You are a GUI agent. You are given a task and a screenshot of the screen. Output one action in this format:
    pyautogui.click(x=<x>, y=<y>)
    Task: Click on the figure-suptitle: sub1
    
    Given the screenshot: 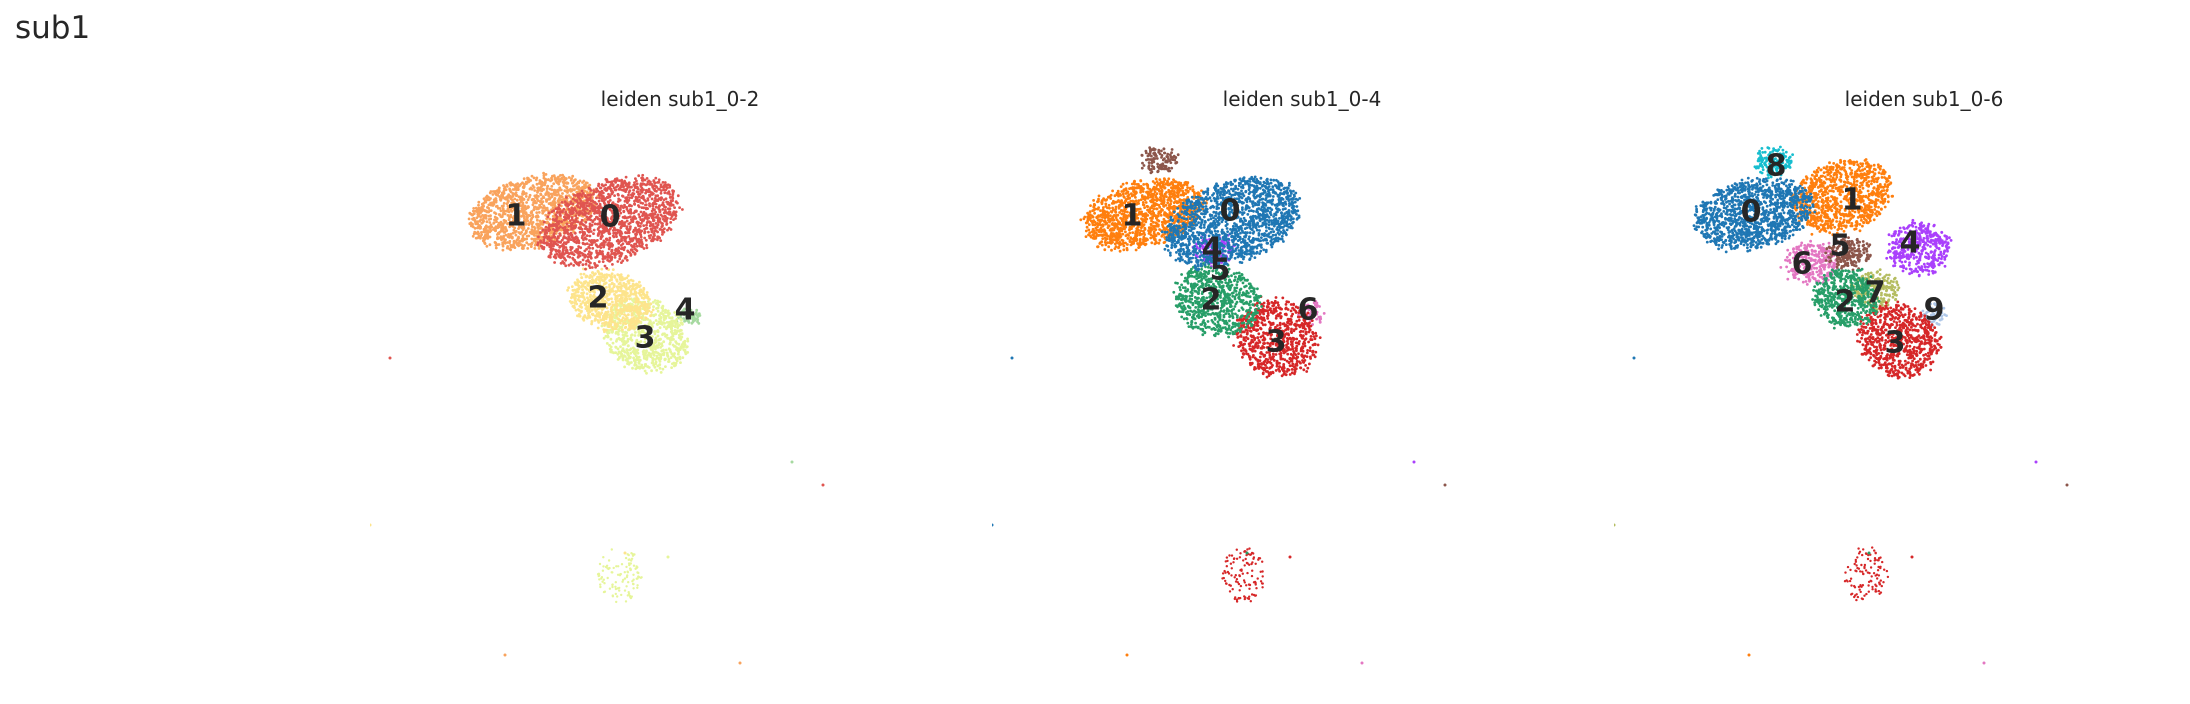 What is the action you would take?
    pyautogui.click(x=53, y=28)
    